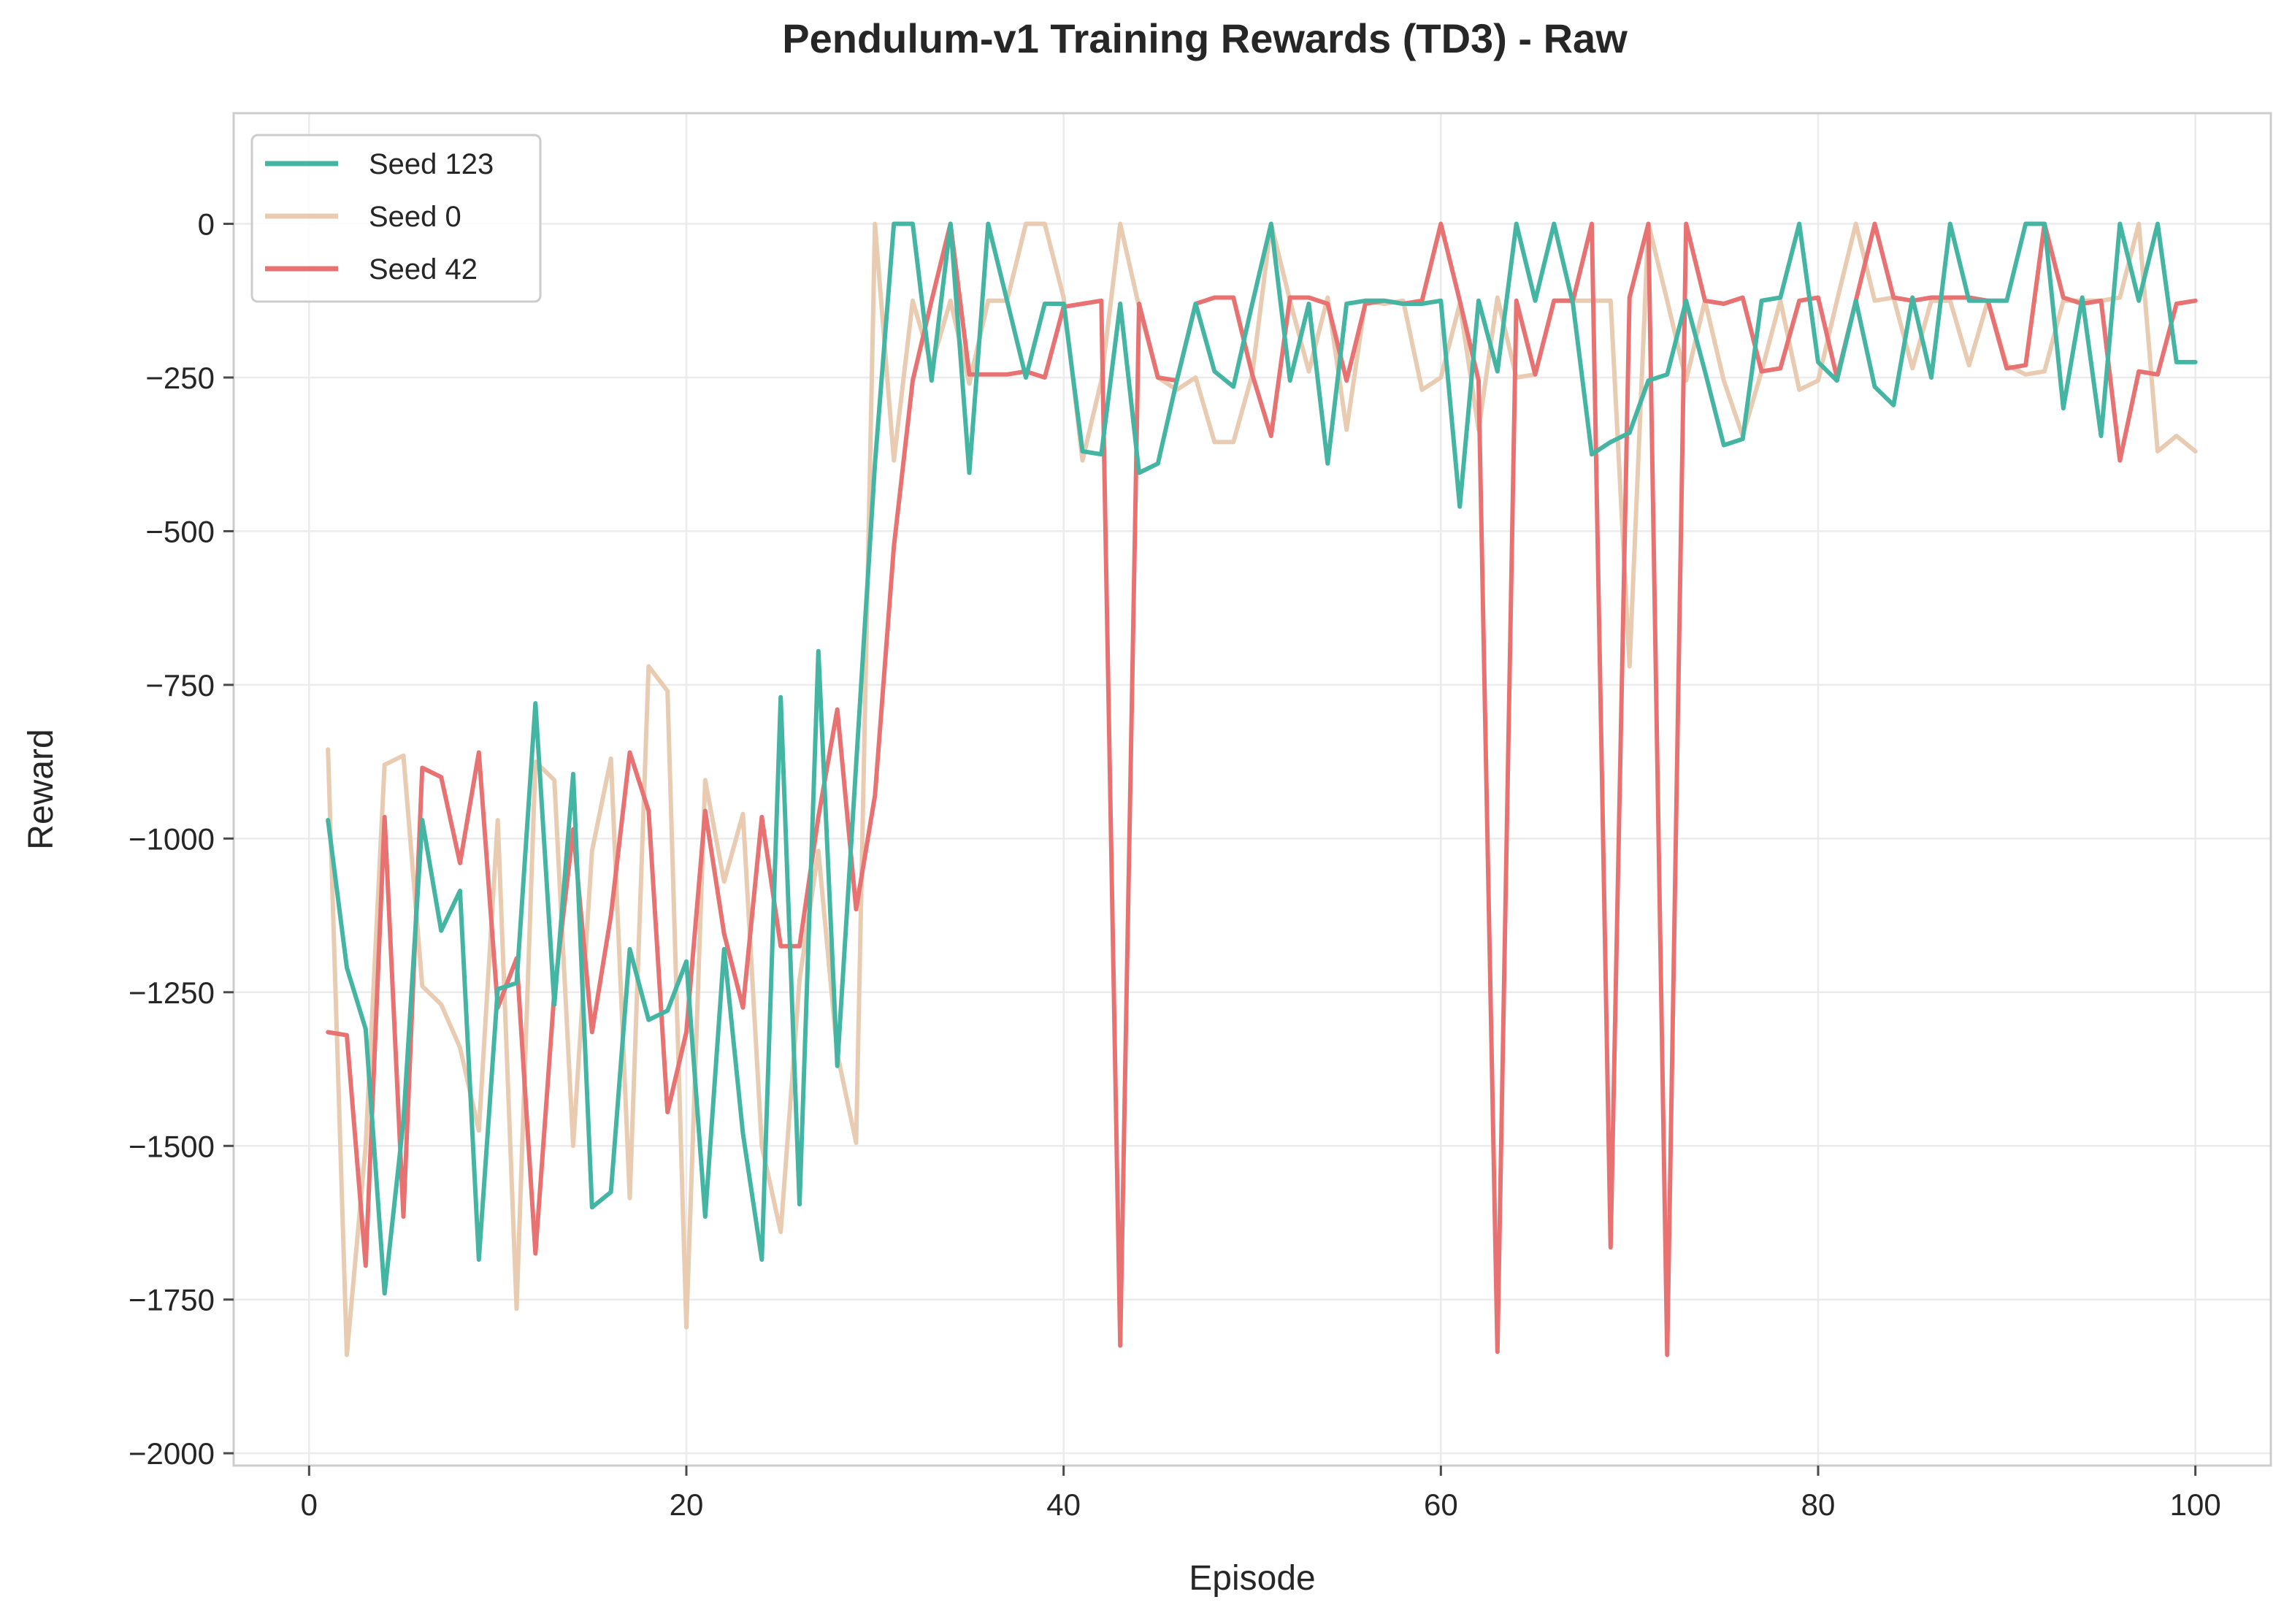 The height and width of the screenshot is (1624, 2292). I want to click on chart-title: Pendulum-v1 Training Rewards (TD3) - Raw, so click(1205, 38).